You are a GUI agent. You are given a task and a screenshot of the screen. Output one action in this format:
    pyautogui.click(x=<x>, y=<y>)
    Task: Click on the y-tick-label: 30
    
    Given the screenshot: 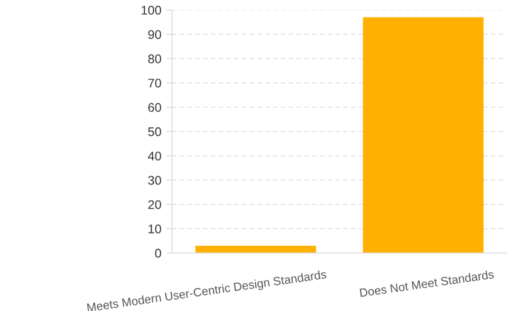 What is the action you would take?
    pyautogui.click(x=155, y=180)
    